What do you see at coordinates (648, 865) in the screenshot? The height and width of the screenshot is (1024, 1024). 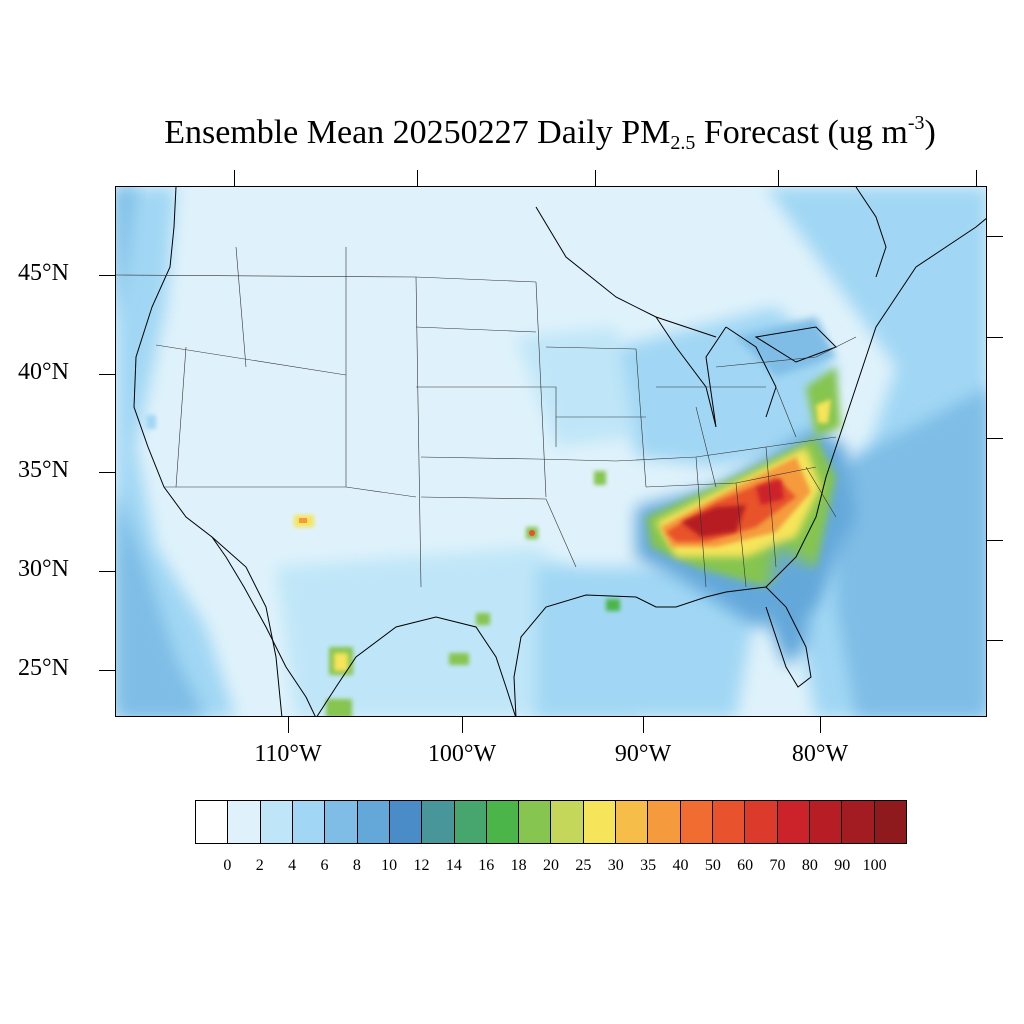 I see `colorbar-label: 35` at bounding box center [648, 865].